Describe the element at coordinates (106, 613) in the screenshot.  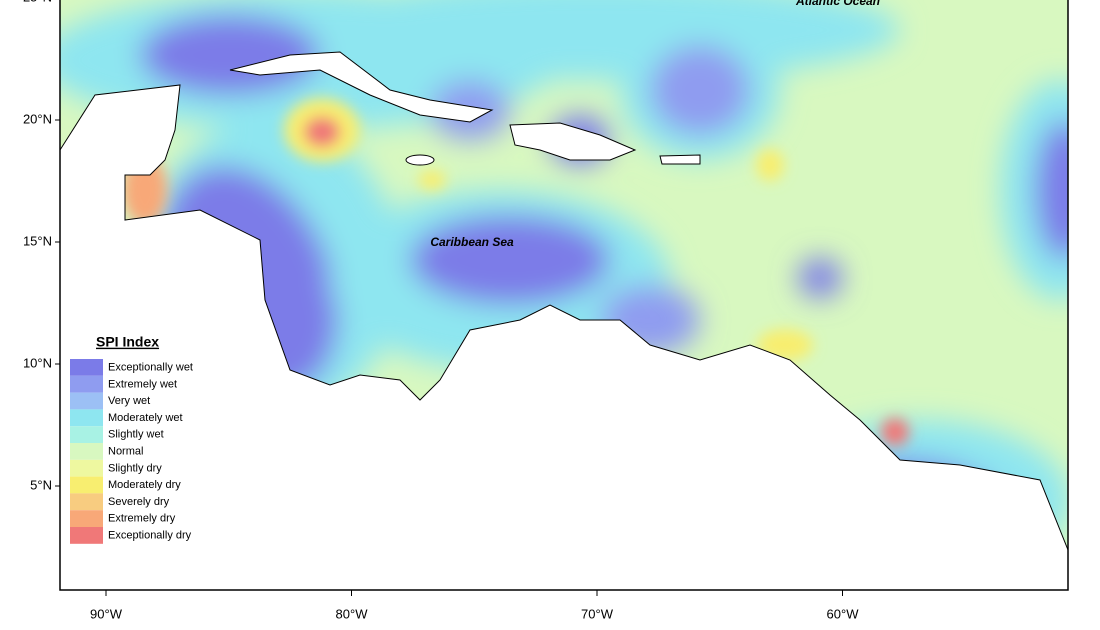
I see `lon-tick-label: 90°W` at that location.